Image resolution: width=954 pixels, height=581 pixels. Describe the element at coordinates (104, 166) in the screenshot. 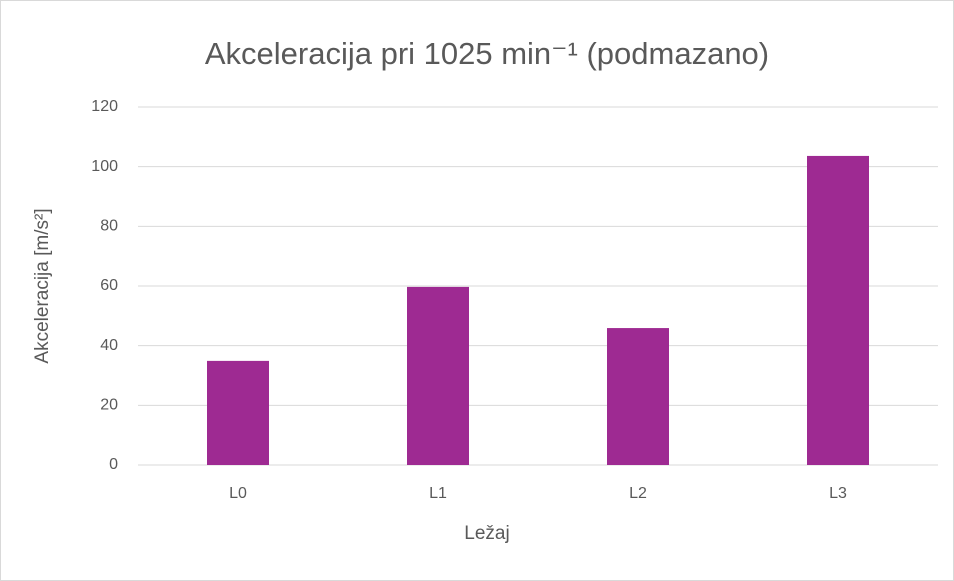

I see `y-tick-label: 100` at that location.